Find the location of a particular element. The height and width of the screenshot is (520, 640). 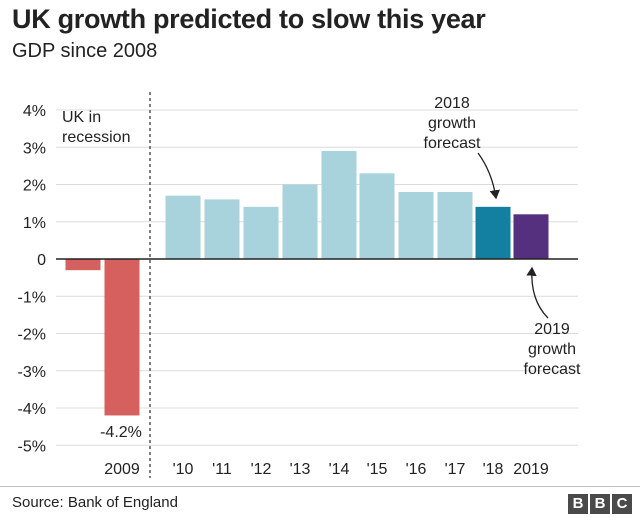

annotation-2019-forecast: 2019 is located at coordinates (552, 329).